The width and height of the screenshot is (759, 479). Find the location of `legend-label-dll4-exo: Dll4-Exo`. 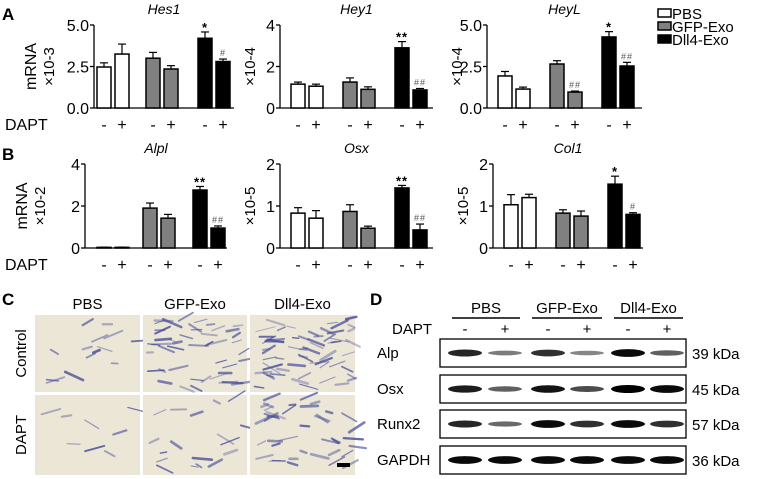

legend-label-dll4-exo: Dll4-Exo is located at coordinates (700, 40).